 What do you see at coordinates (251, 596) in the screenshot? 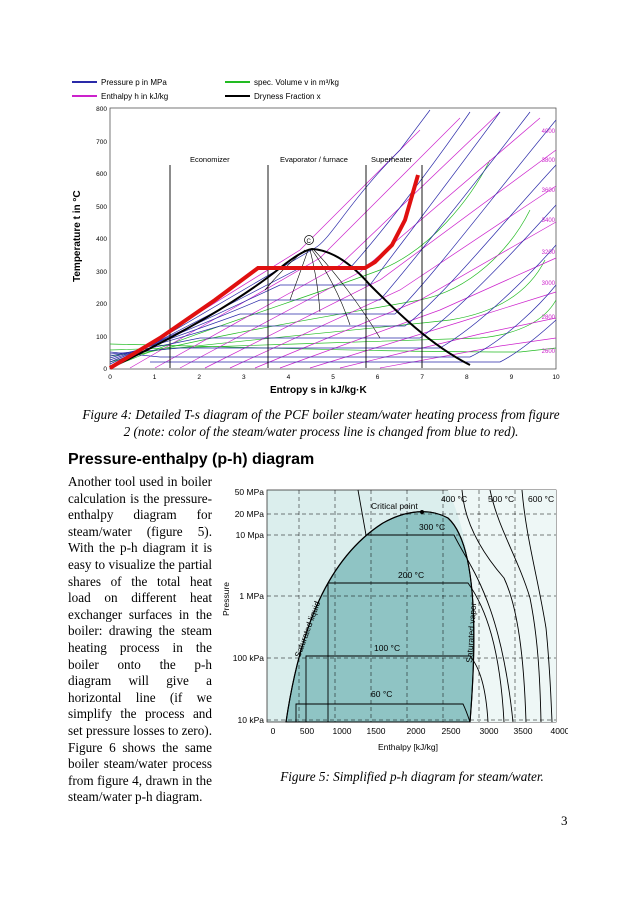
I see `p-tick: 1 MPa` at bounding box center [251, 596].